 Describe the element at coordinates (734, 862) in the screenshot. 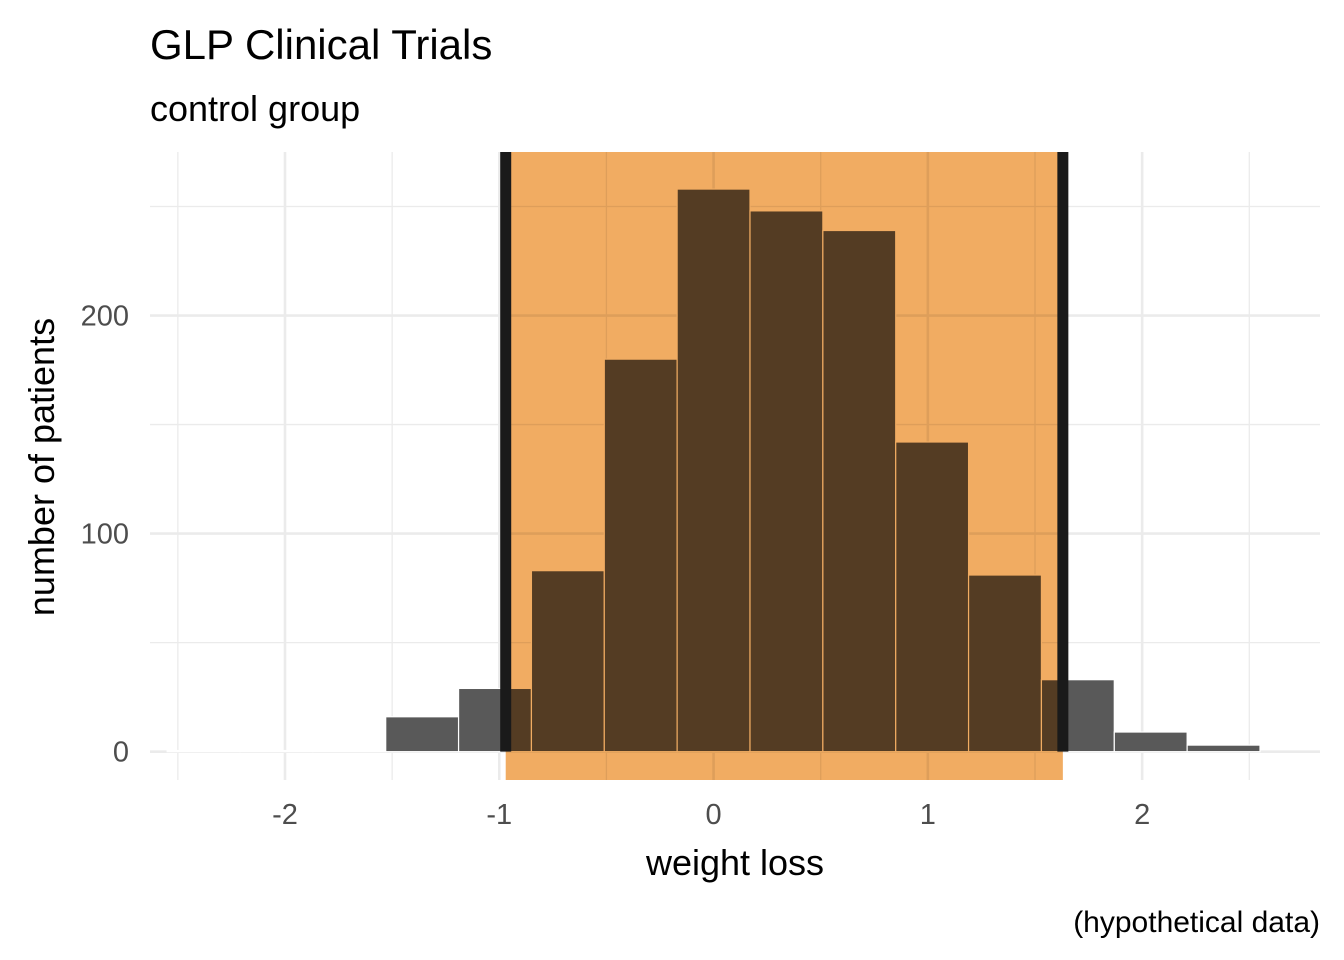

I see `x-axis-label: weight loss` at that location.